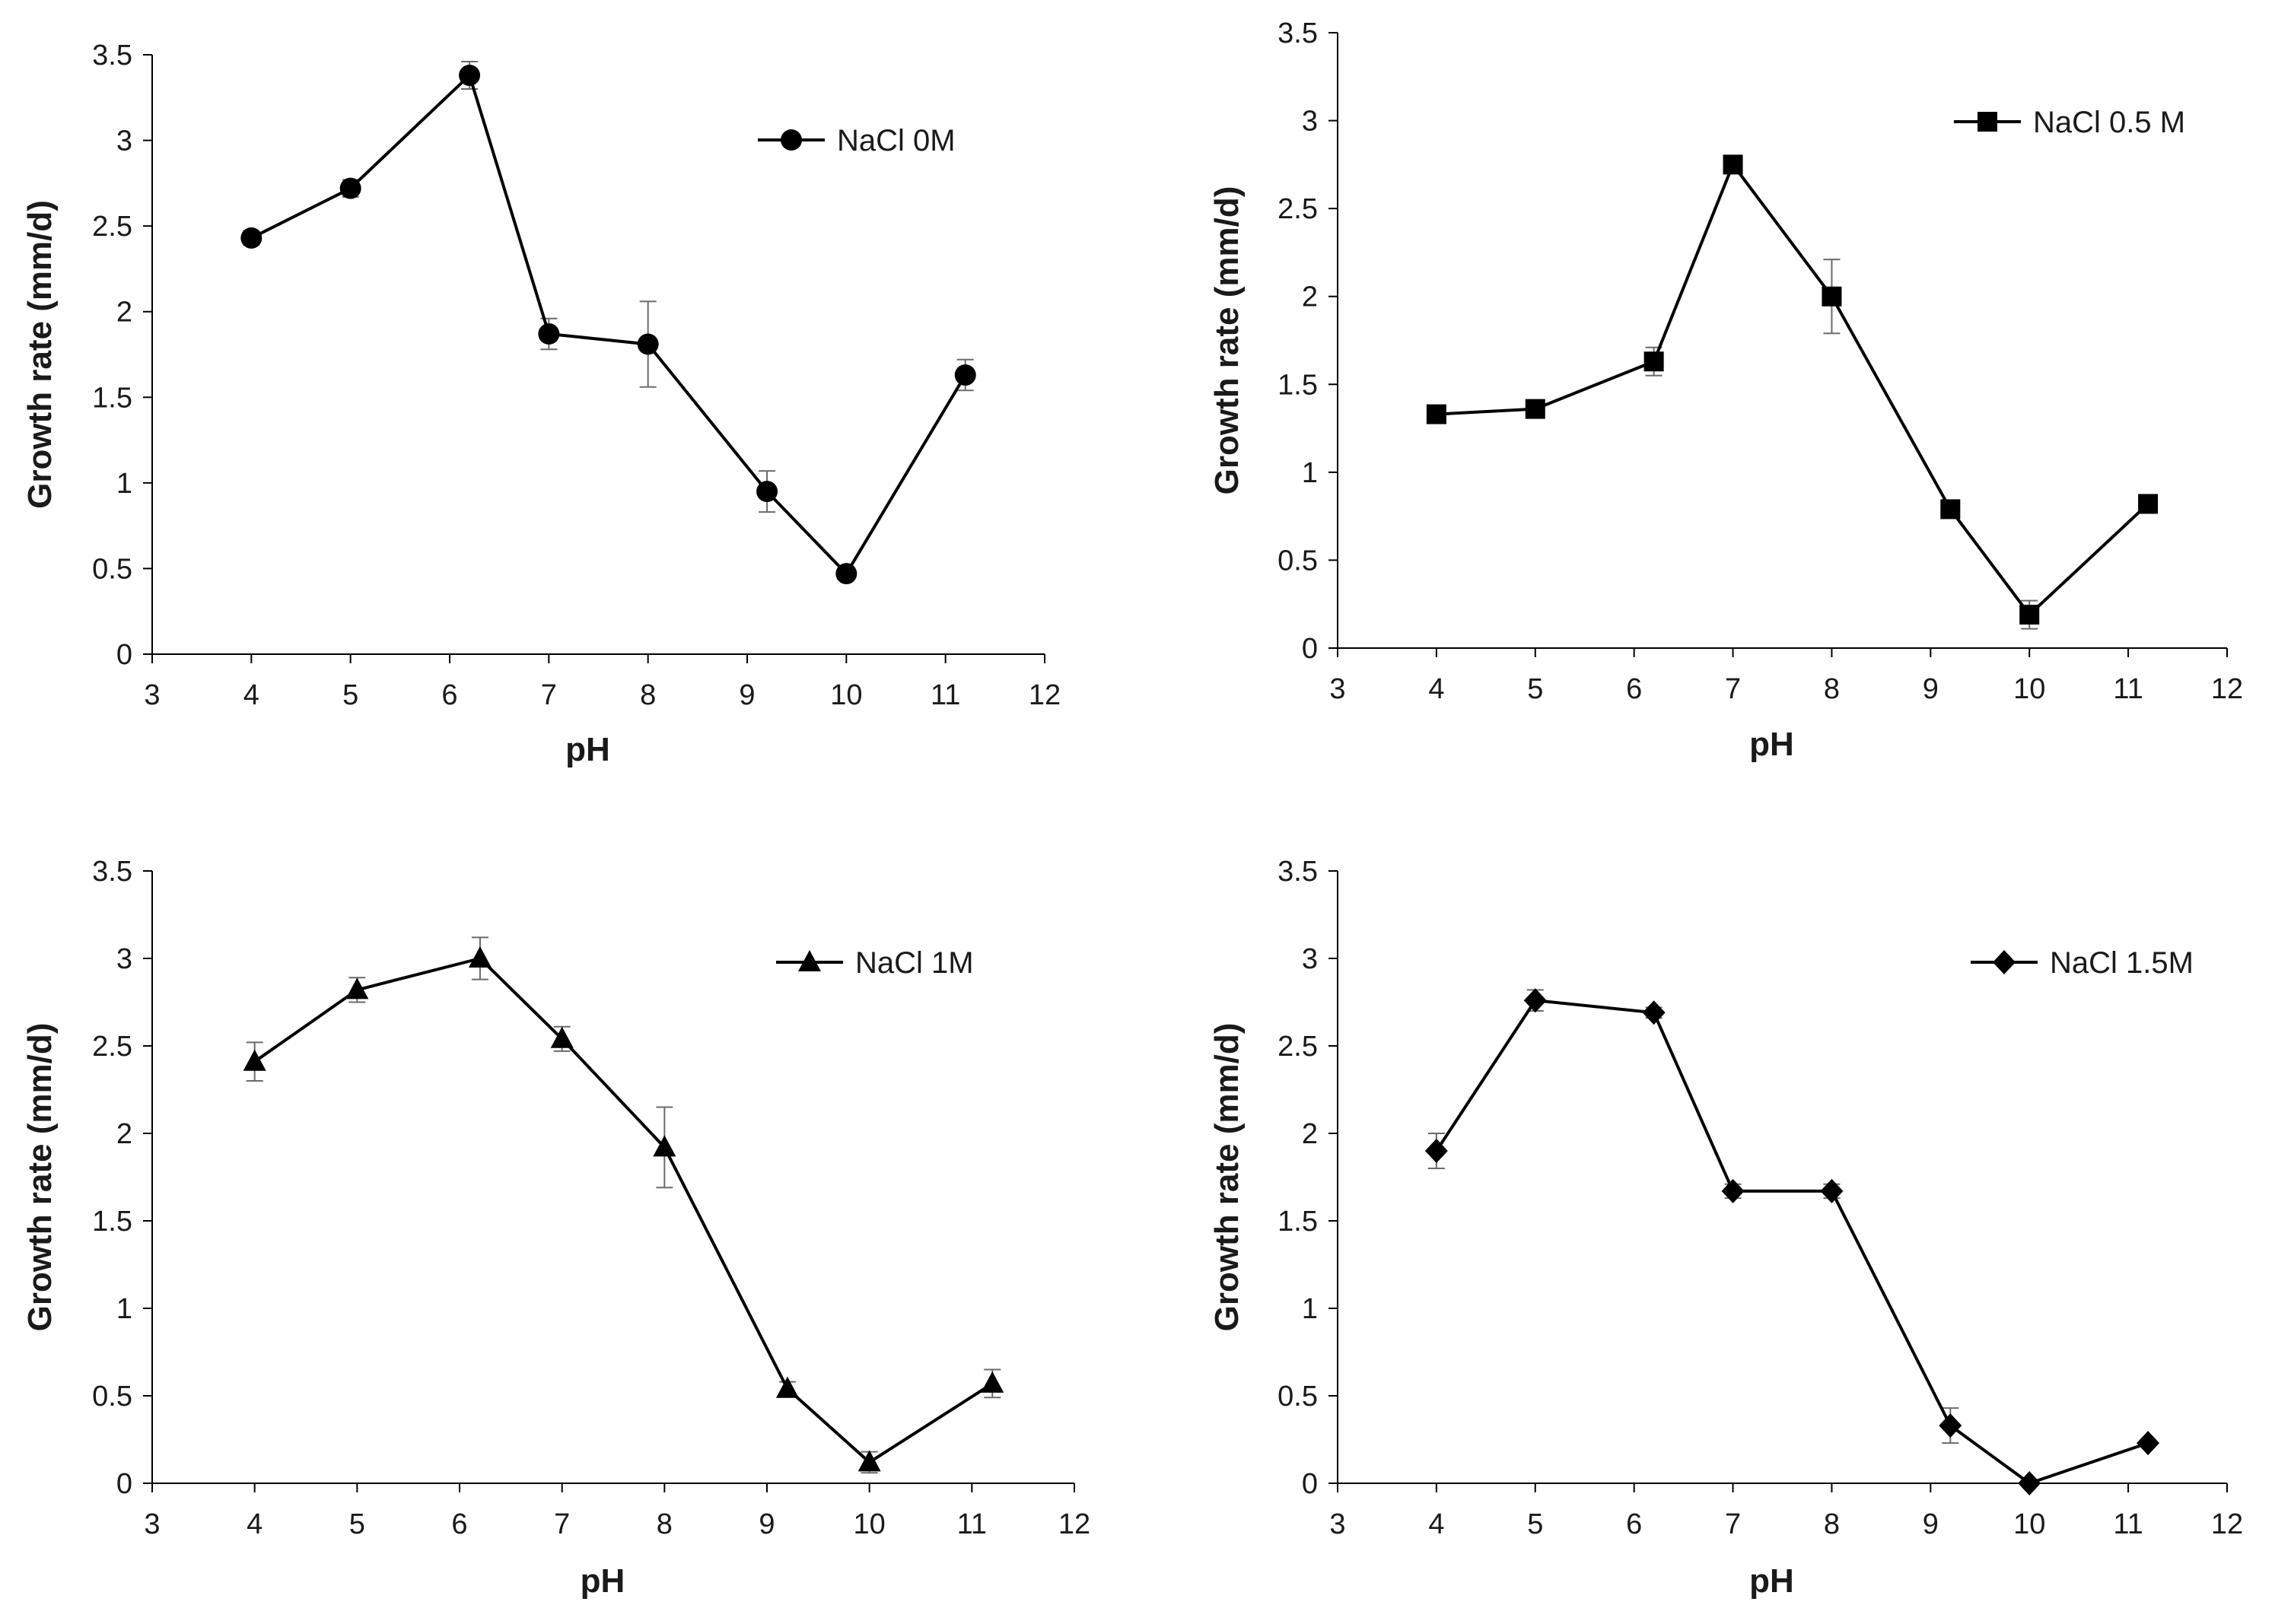  What do you see at coordinates (124, 313) in the screenshot?
I see `y-tick-label: 2` at bounding box center [124, 313].